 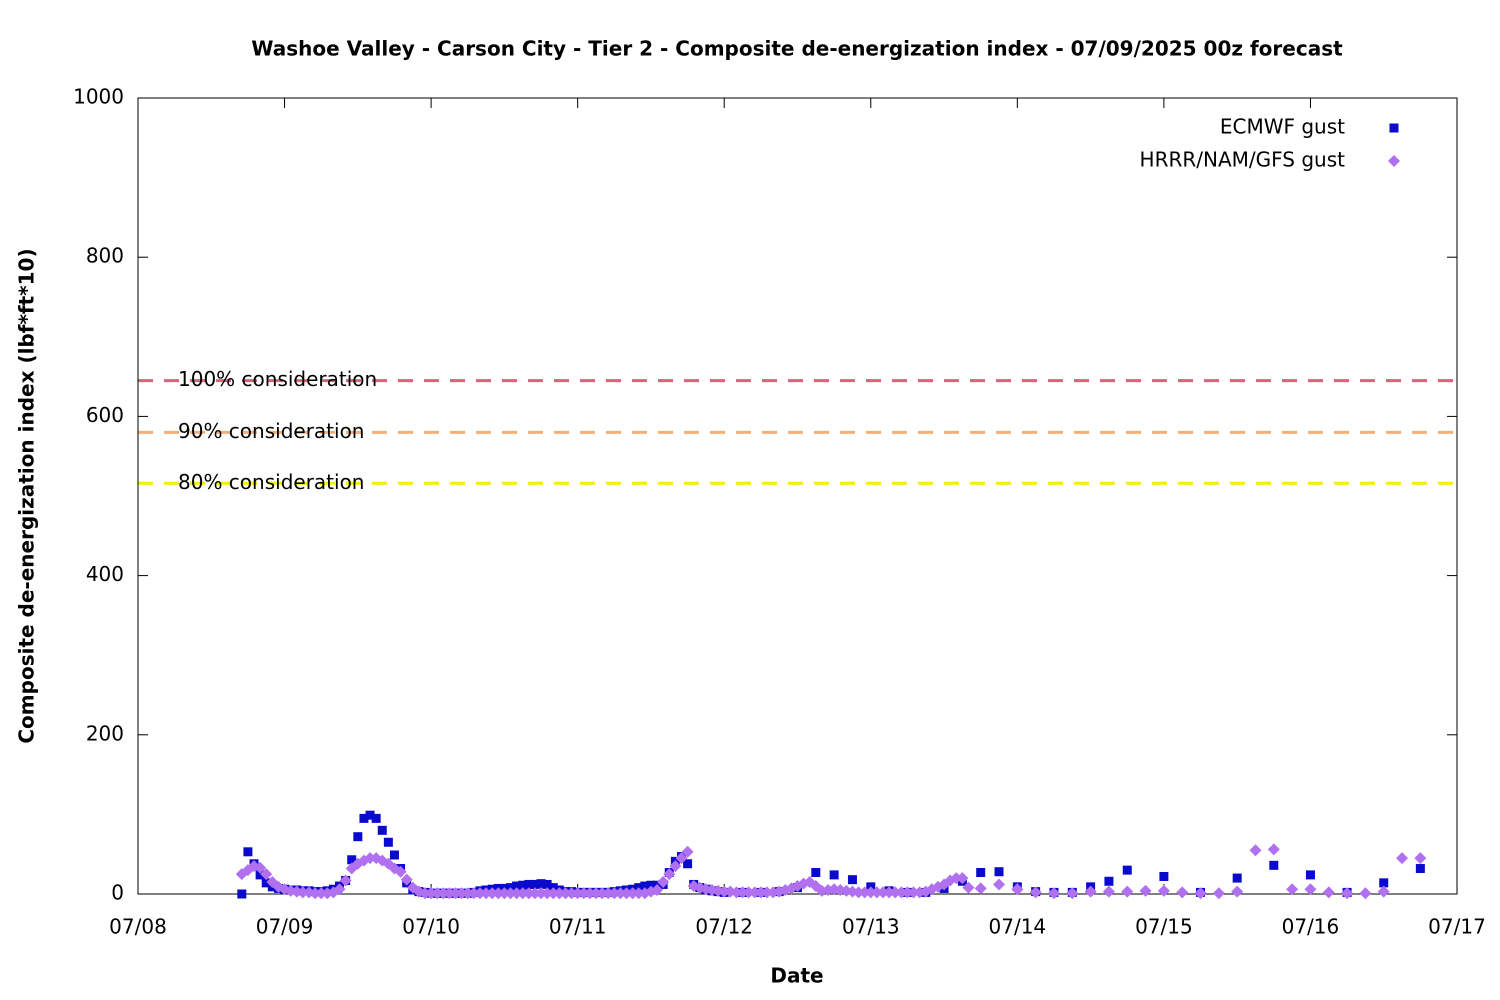 I want to click on x-tick-label: 07/17, so click(x=1457, y=927).